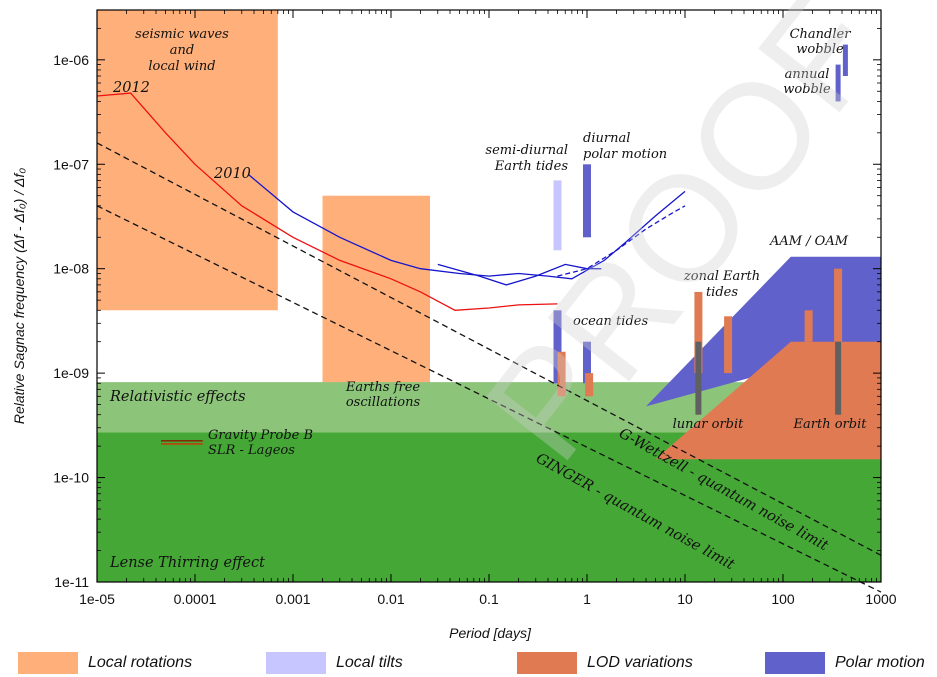 The width and height of the screenshot is (937, 677). I want to click on annotation-line: oscillations, so click(383, 402).